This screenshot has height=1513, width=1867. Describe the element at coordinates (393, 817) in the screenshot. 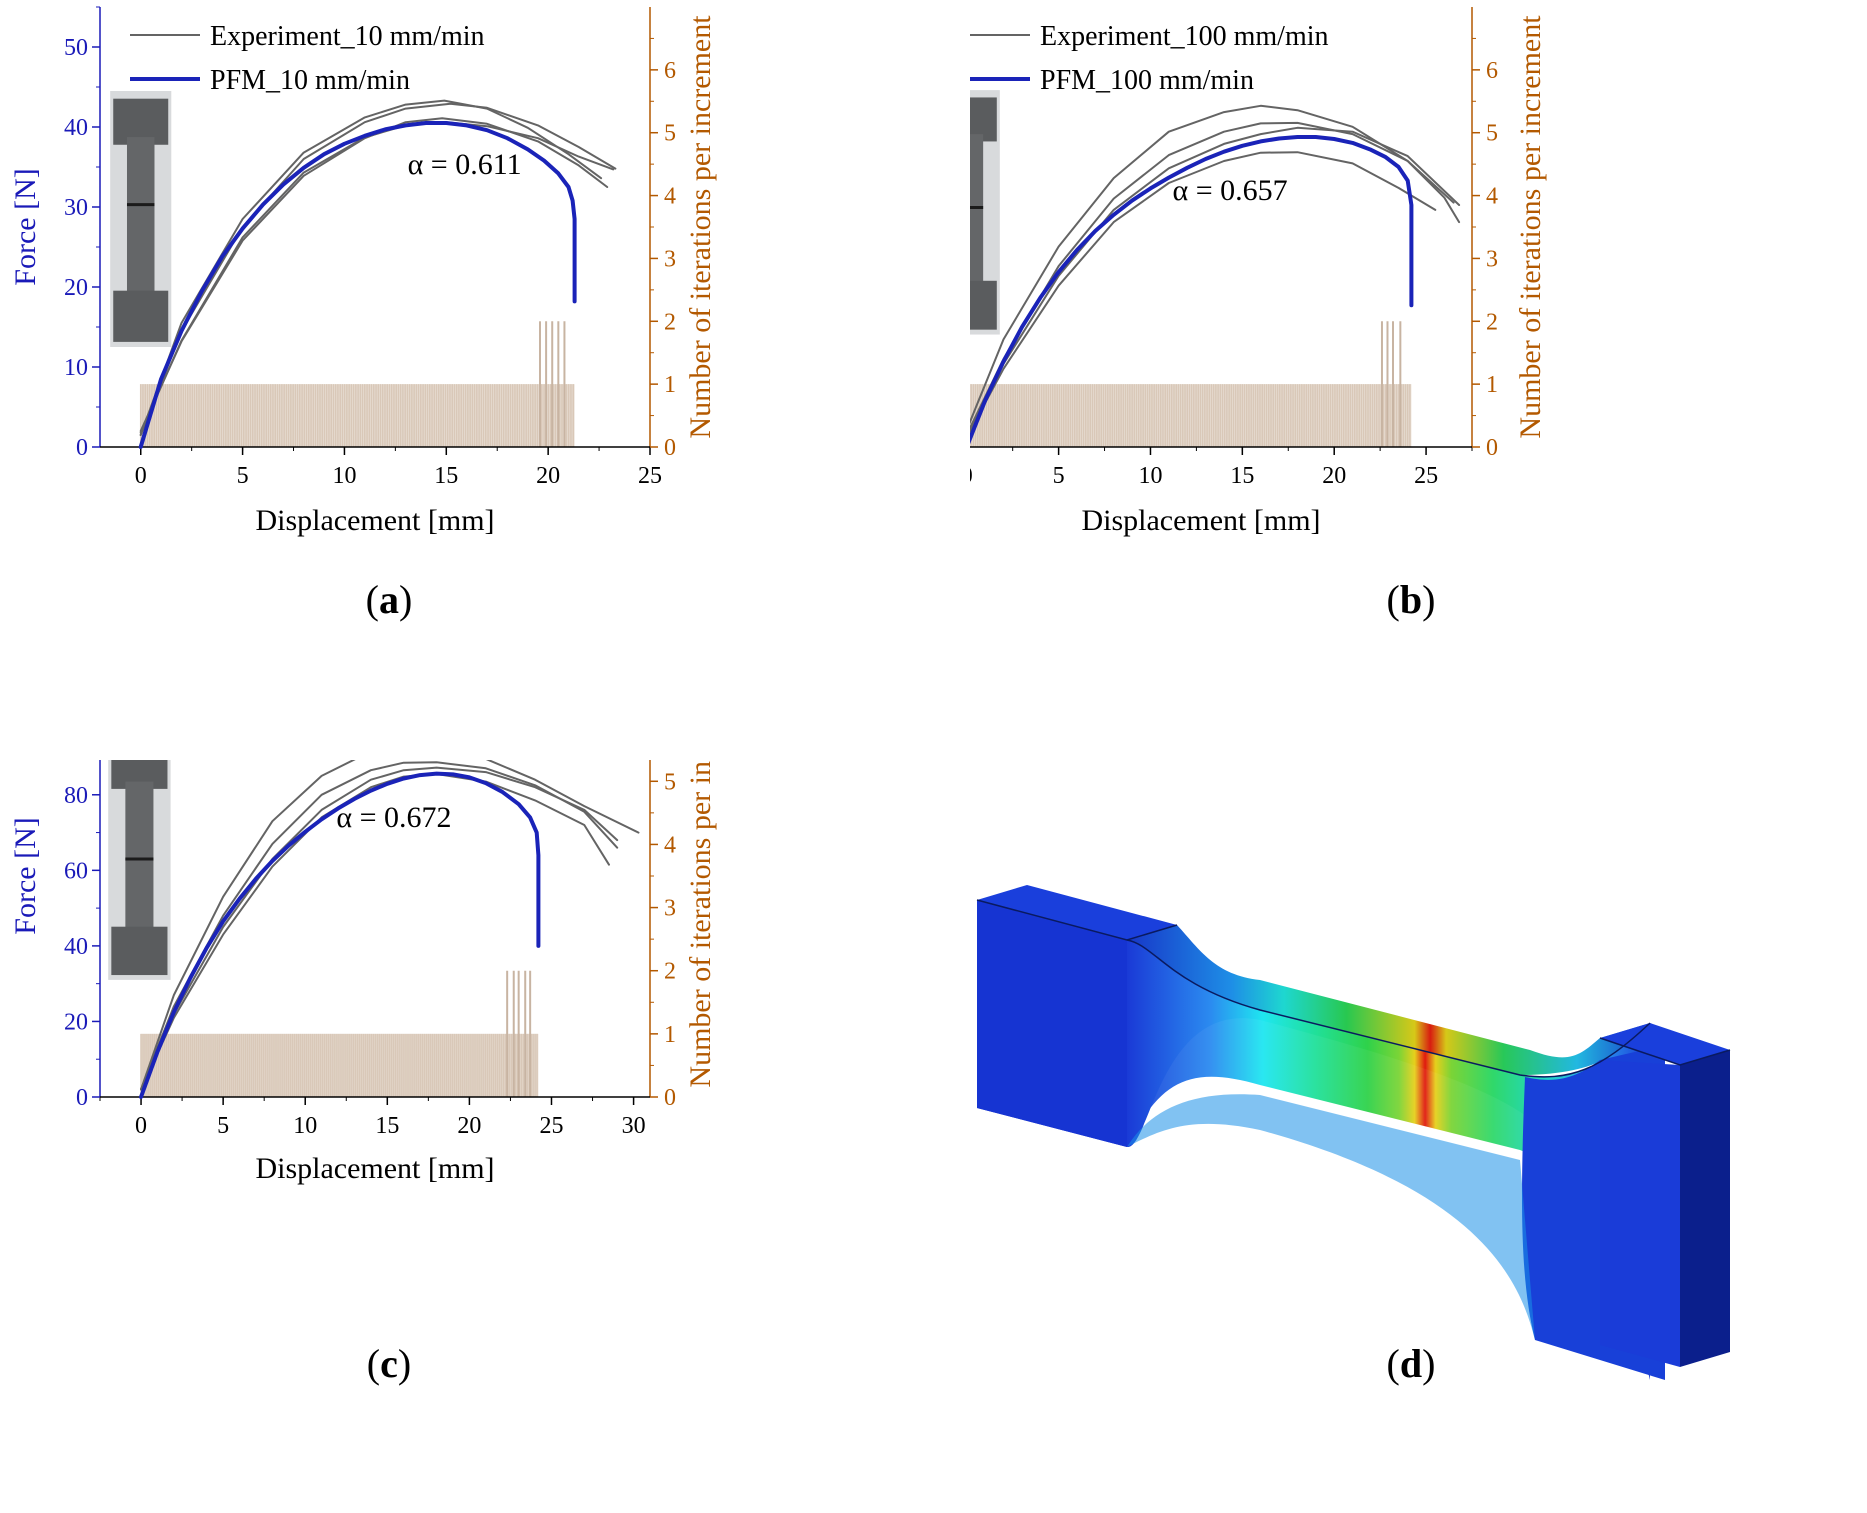

I see `alpha-annotation: α = 0.672` at that location.